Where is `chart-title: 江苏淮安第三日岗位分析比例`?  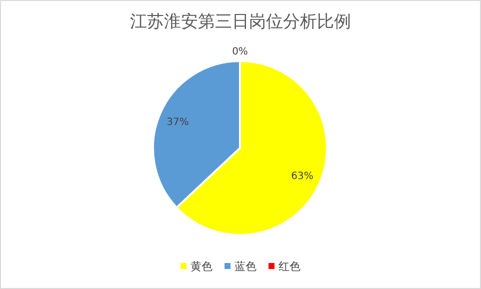 chart-title: 江苏淮安第三日岗位分析比例 is located at coordinates (240, 22).